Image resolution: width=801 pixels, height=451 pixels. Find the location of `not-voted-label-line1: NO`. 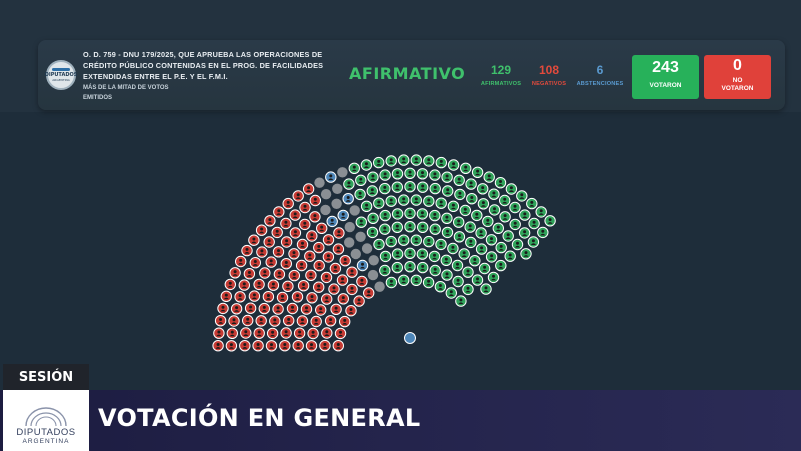

not-voted-label-line1: NO is located at coordinates (737, 80).